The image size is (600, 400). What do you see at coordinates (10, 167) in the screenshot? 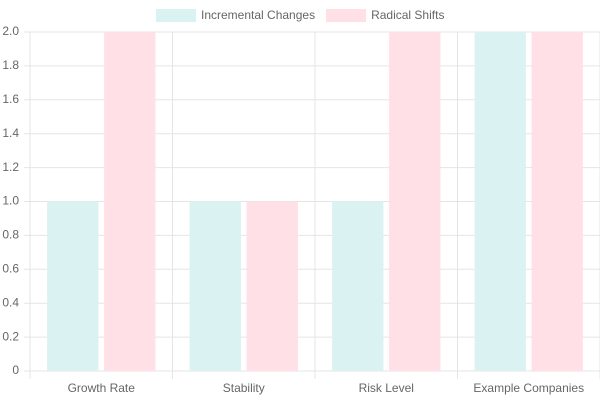
I see `y-tick-label: 1.2` at bounding box center [10, 167].